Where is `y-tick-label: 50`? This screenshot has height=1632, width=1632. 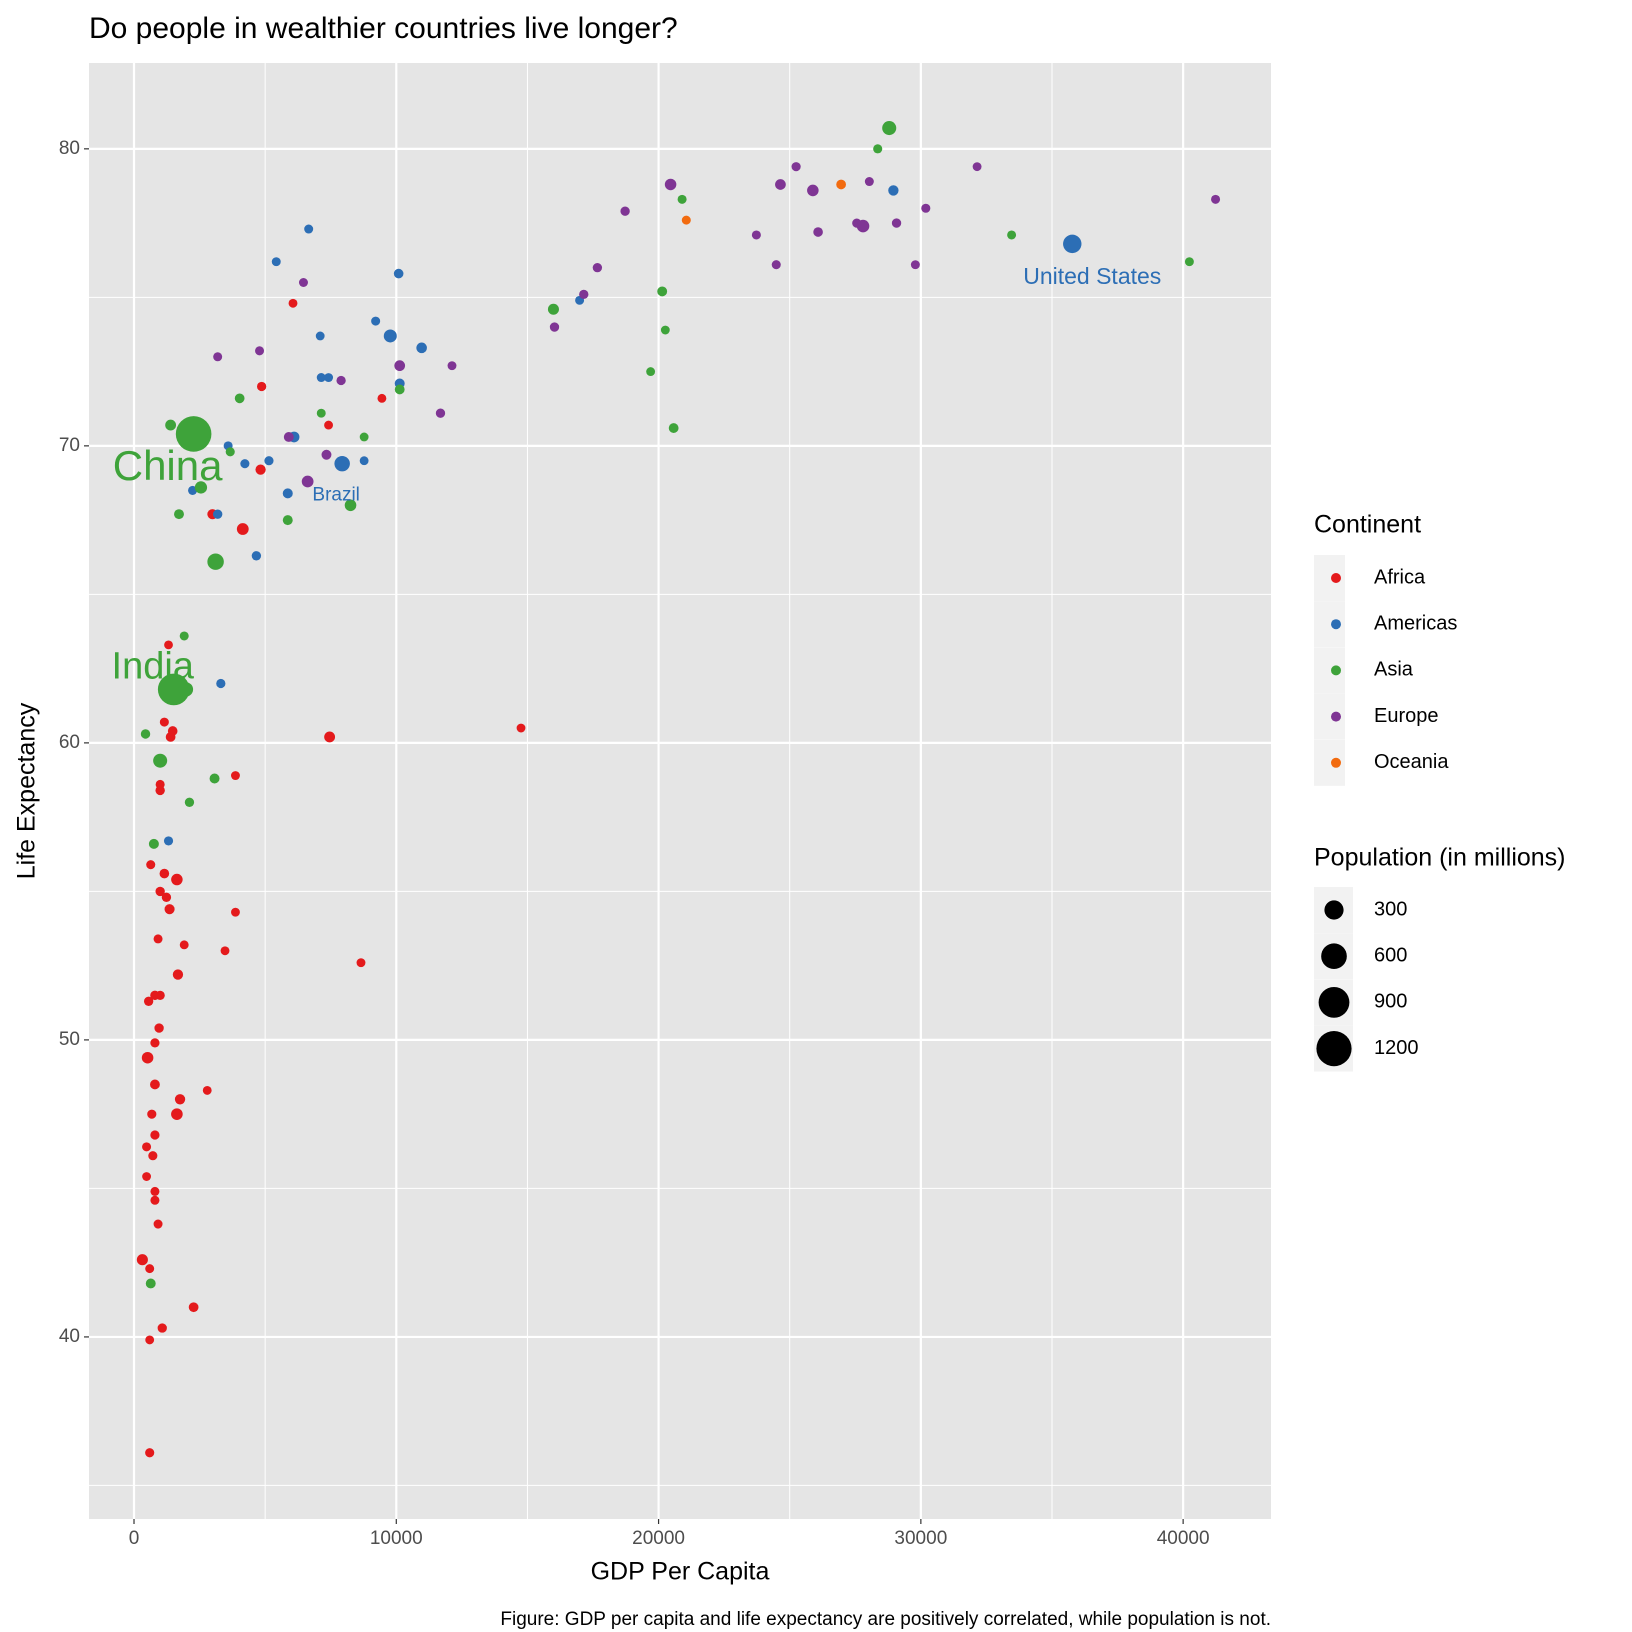 y-tick-label: 50 is located at coordinates (69, 1039).